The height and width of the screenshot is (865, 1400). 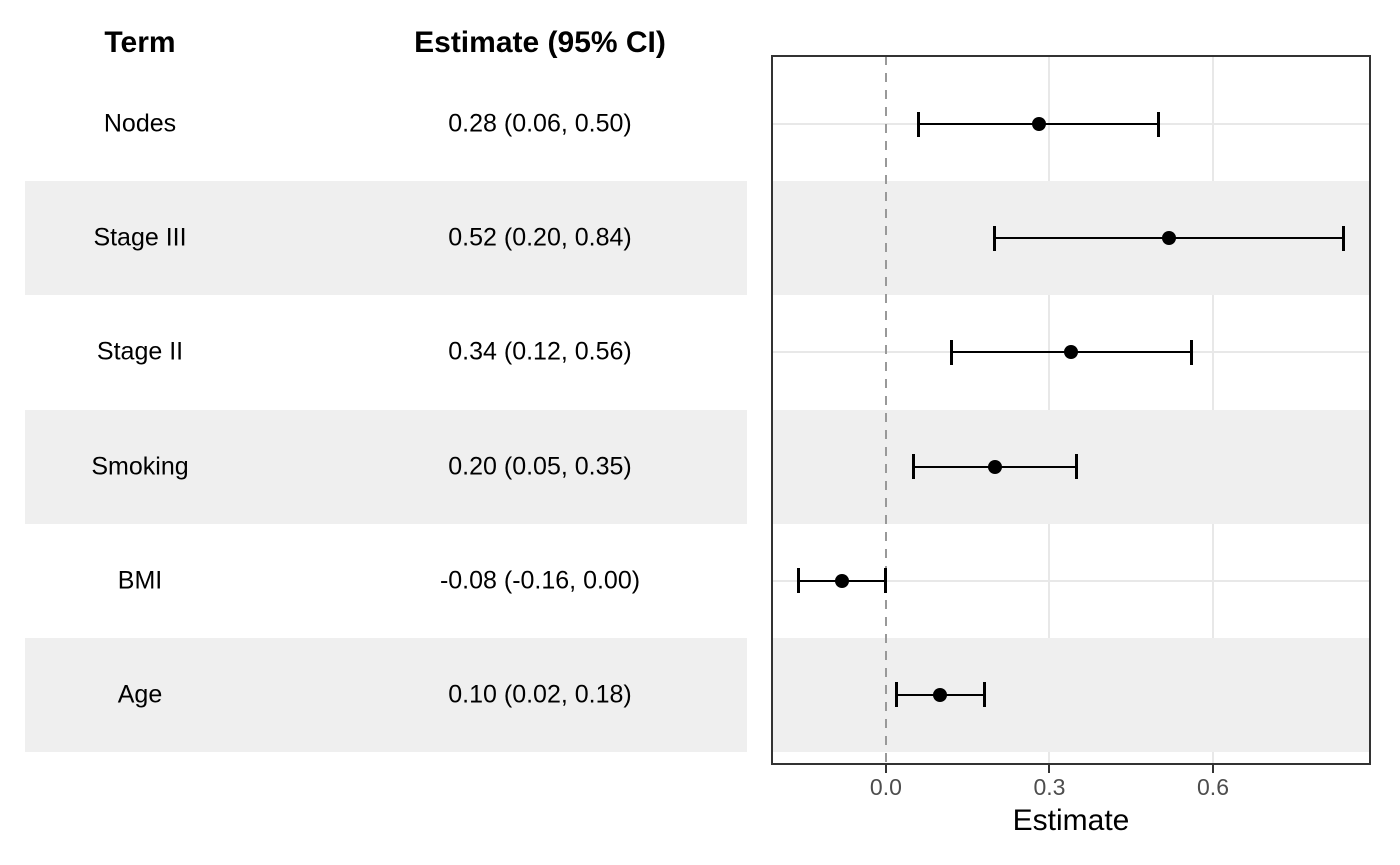 I want to click on term-label: Nodes, so click(x=140, y=123).